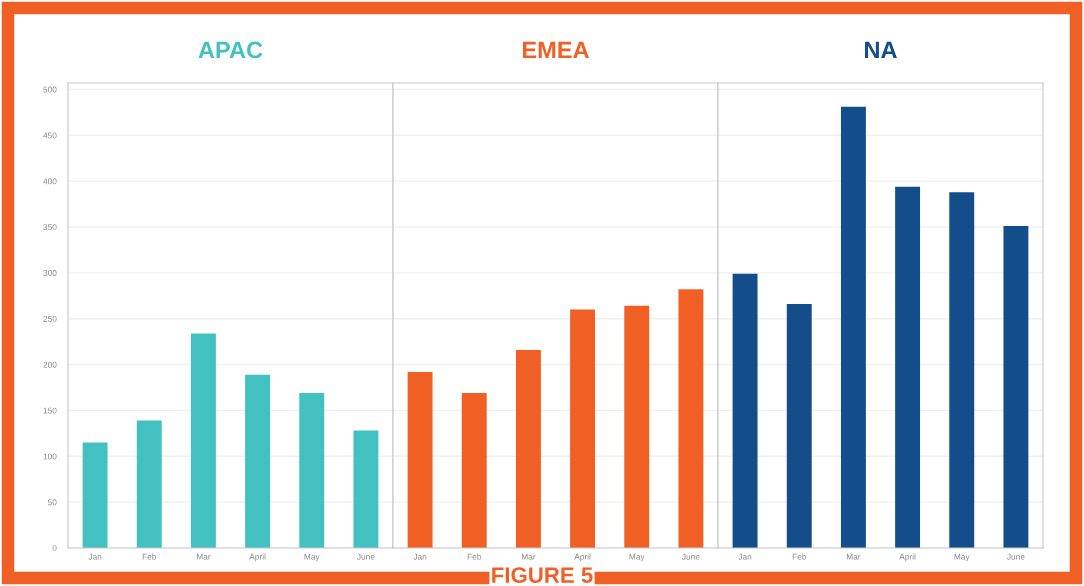  What do you see at coordinates (54, 548) in the screenshot?
I see `y-tick-label: 0` at bounding box center [54, 548].